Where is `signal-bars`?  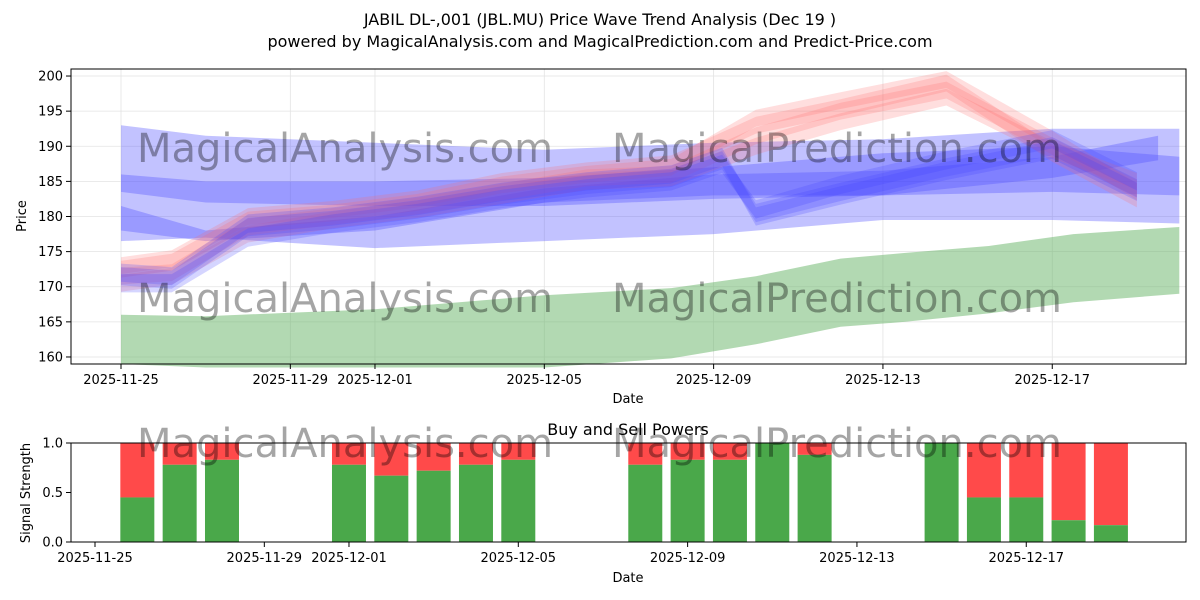 signal-bars is located at coordinates (624, 492).